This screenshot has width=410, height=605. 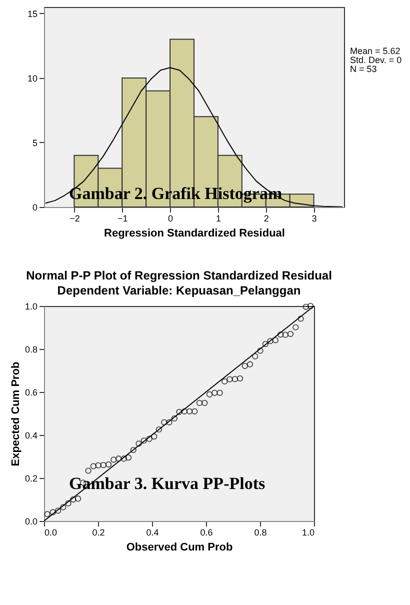 What do you see at coordinates (31, 521) in the screenshot?
I see `y-tick-label: 0.0` at bounding box center [31, 521].